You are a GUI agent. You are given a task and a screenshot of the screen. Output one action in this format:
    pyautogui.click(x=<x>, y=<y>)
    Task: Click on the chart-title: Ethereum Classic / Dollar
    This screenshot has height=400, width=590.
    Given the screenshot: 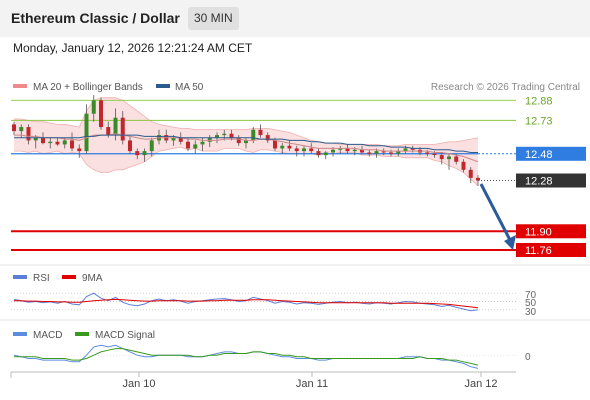 What is the action you would take?
    pyautogui.click(x=95, y=18)
    